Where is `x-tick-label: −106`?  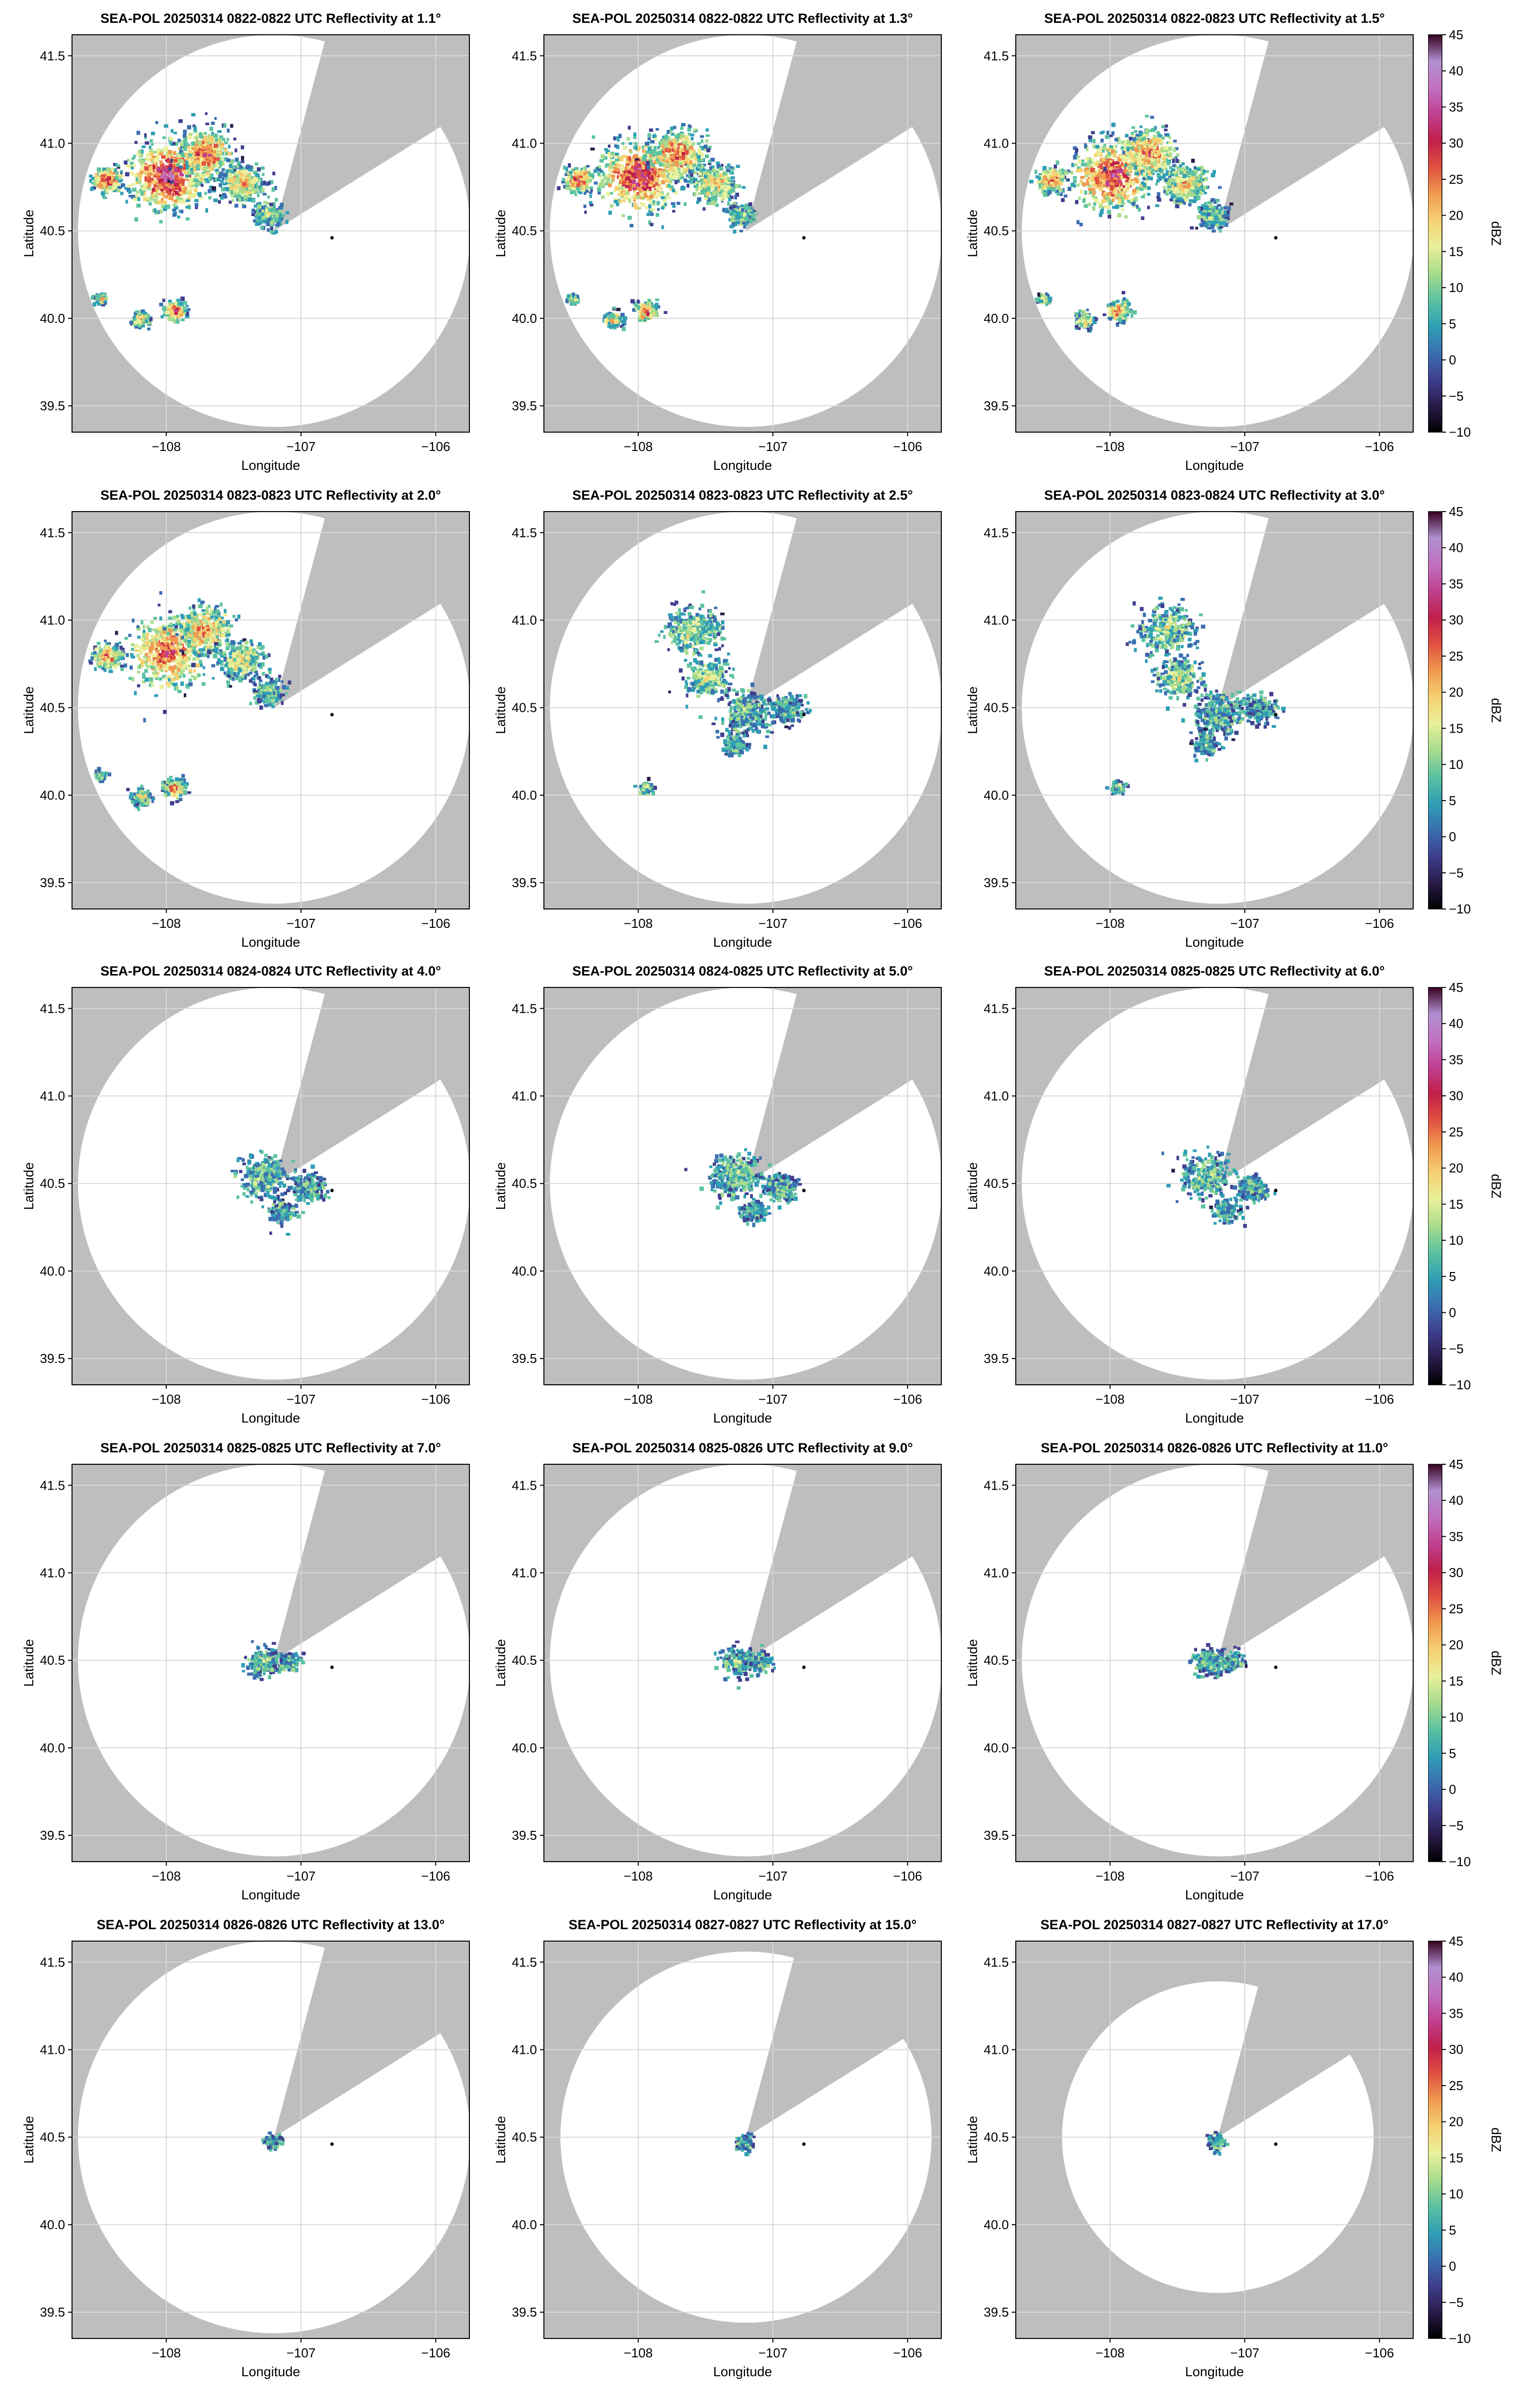 x-tick-label: −106 is located at coordinates (907, 446).